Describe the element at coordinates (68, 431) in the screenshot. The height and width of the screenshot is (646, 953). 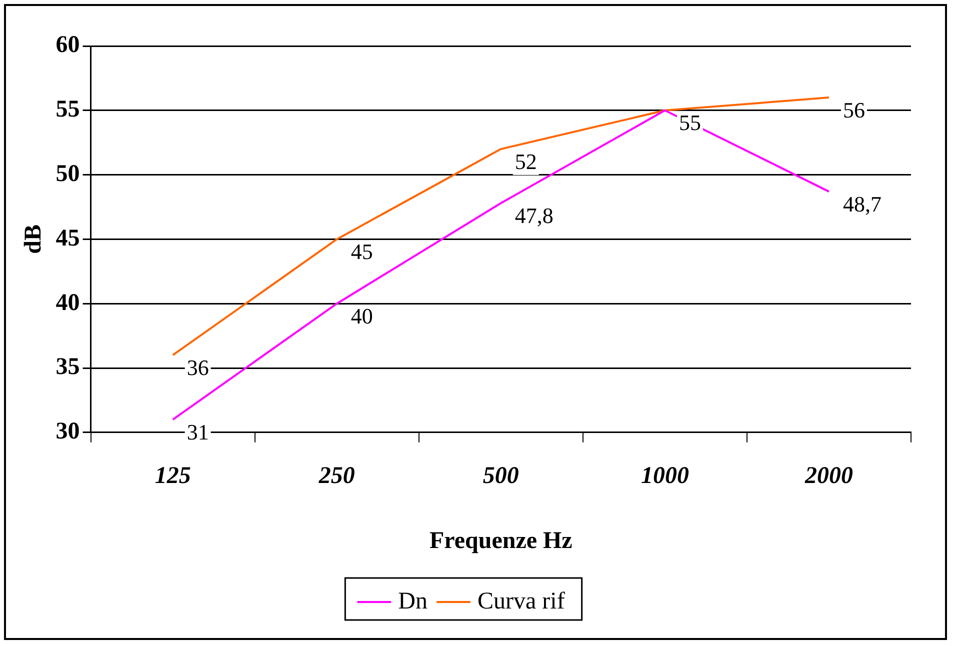
I see `y-tick-label: 30` at that location.